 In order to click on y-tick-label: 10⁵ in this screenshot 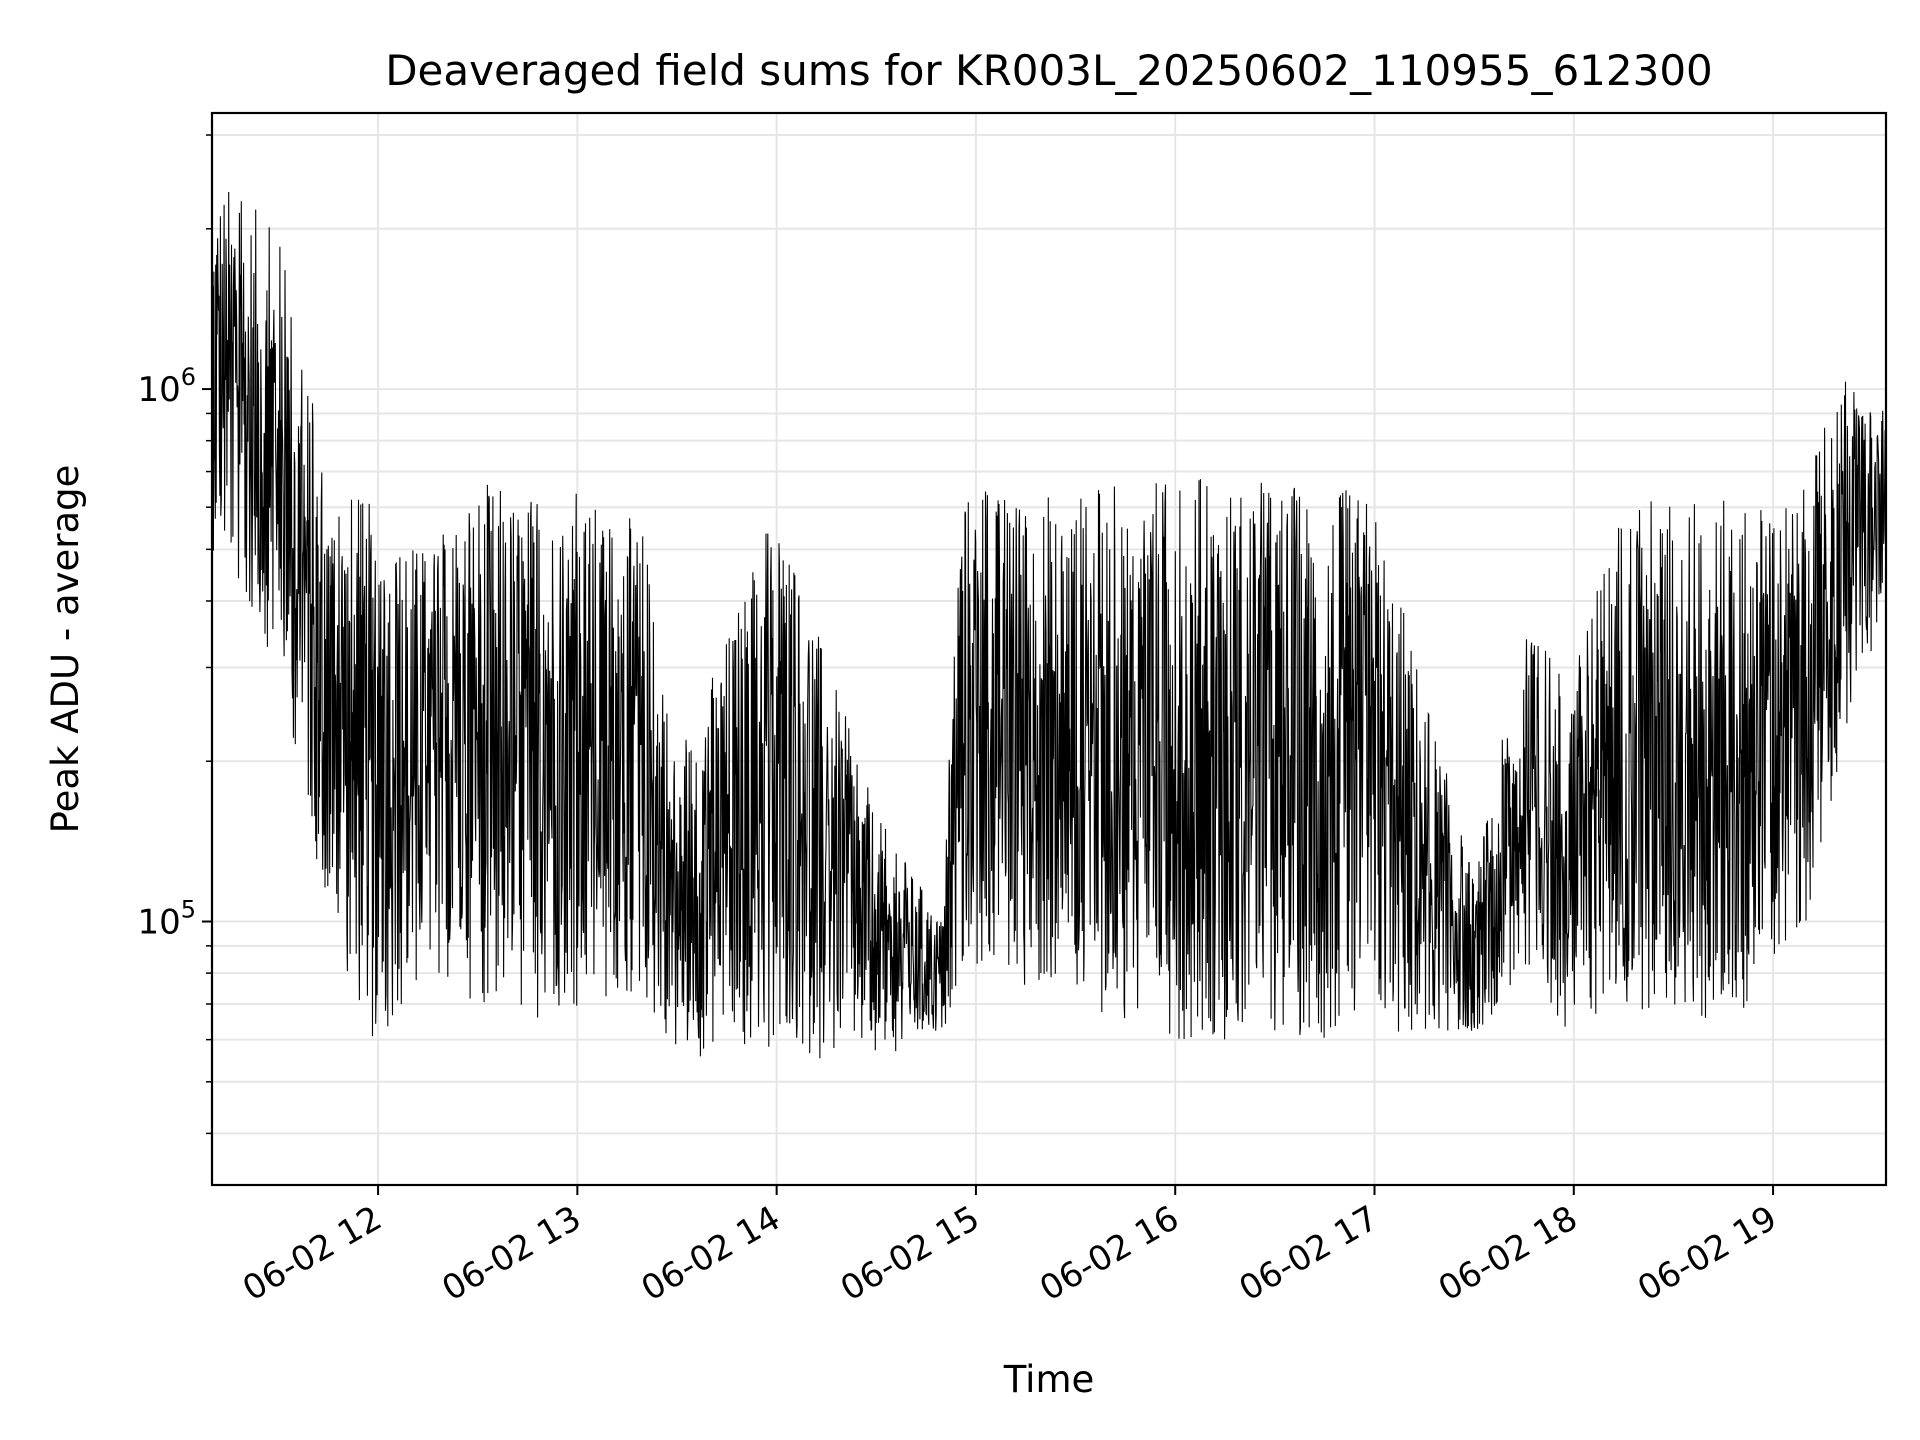, I will do `click(166, 919)`.